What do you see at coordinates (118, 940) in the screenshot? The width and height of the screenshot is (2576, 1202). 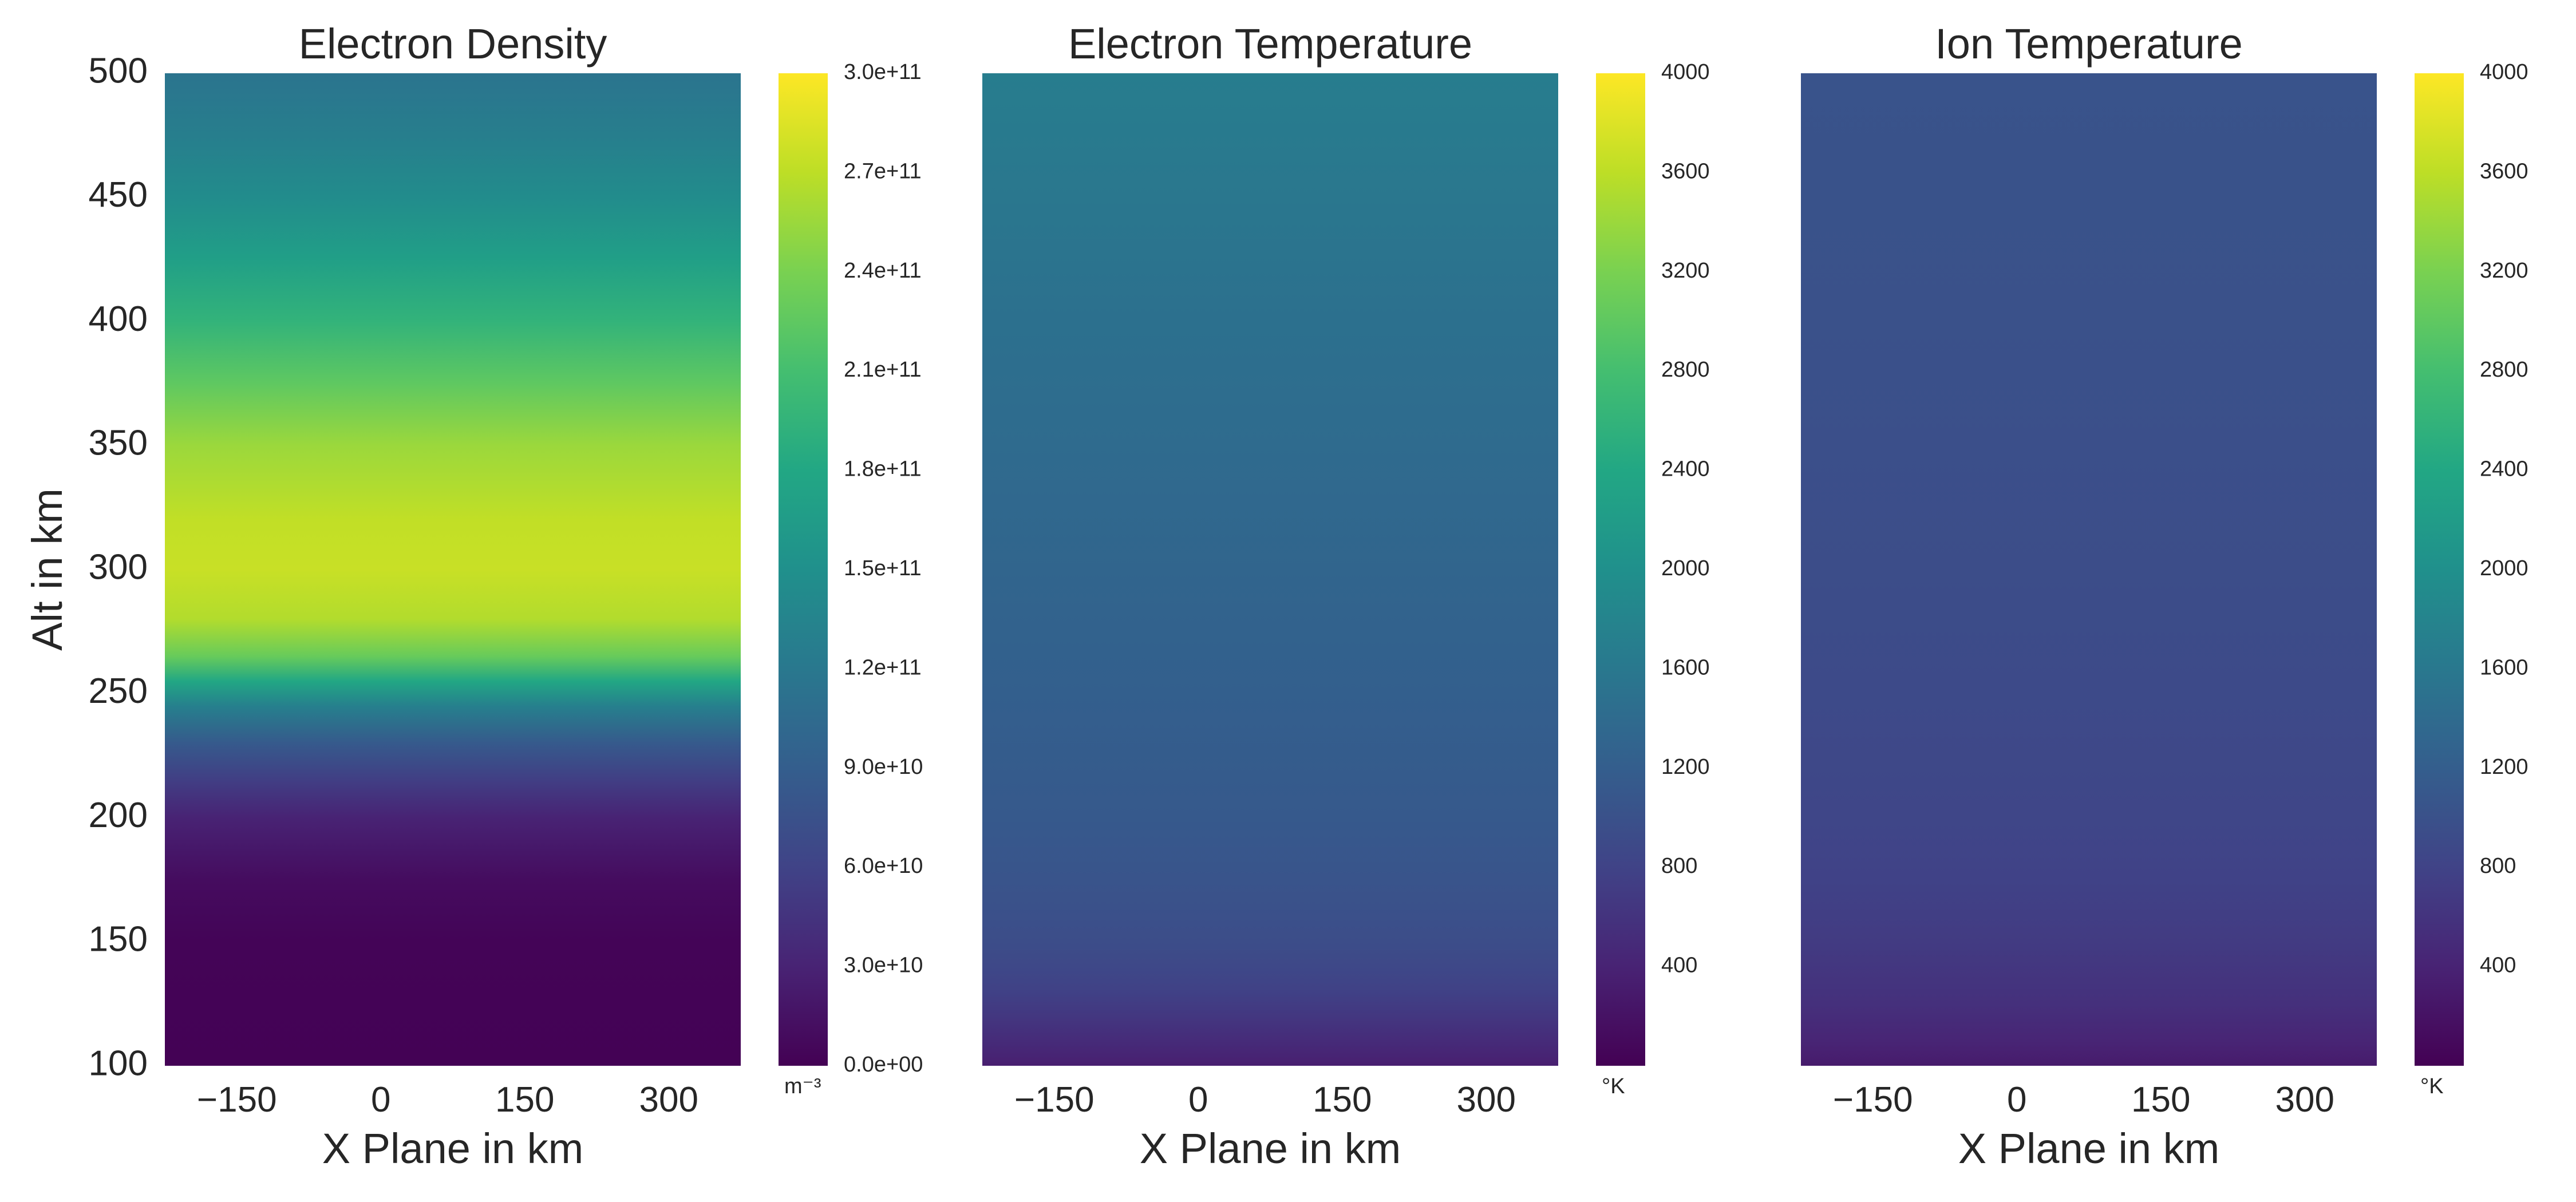 I see `y-tick-label: 150` at bounding box center [118, 940].